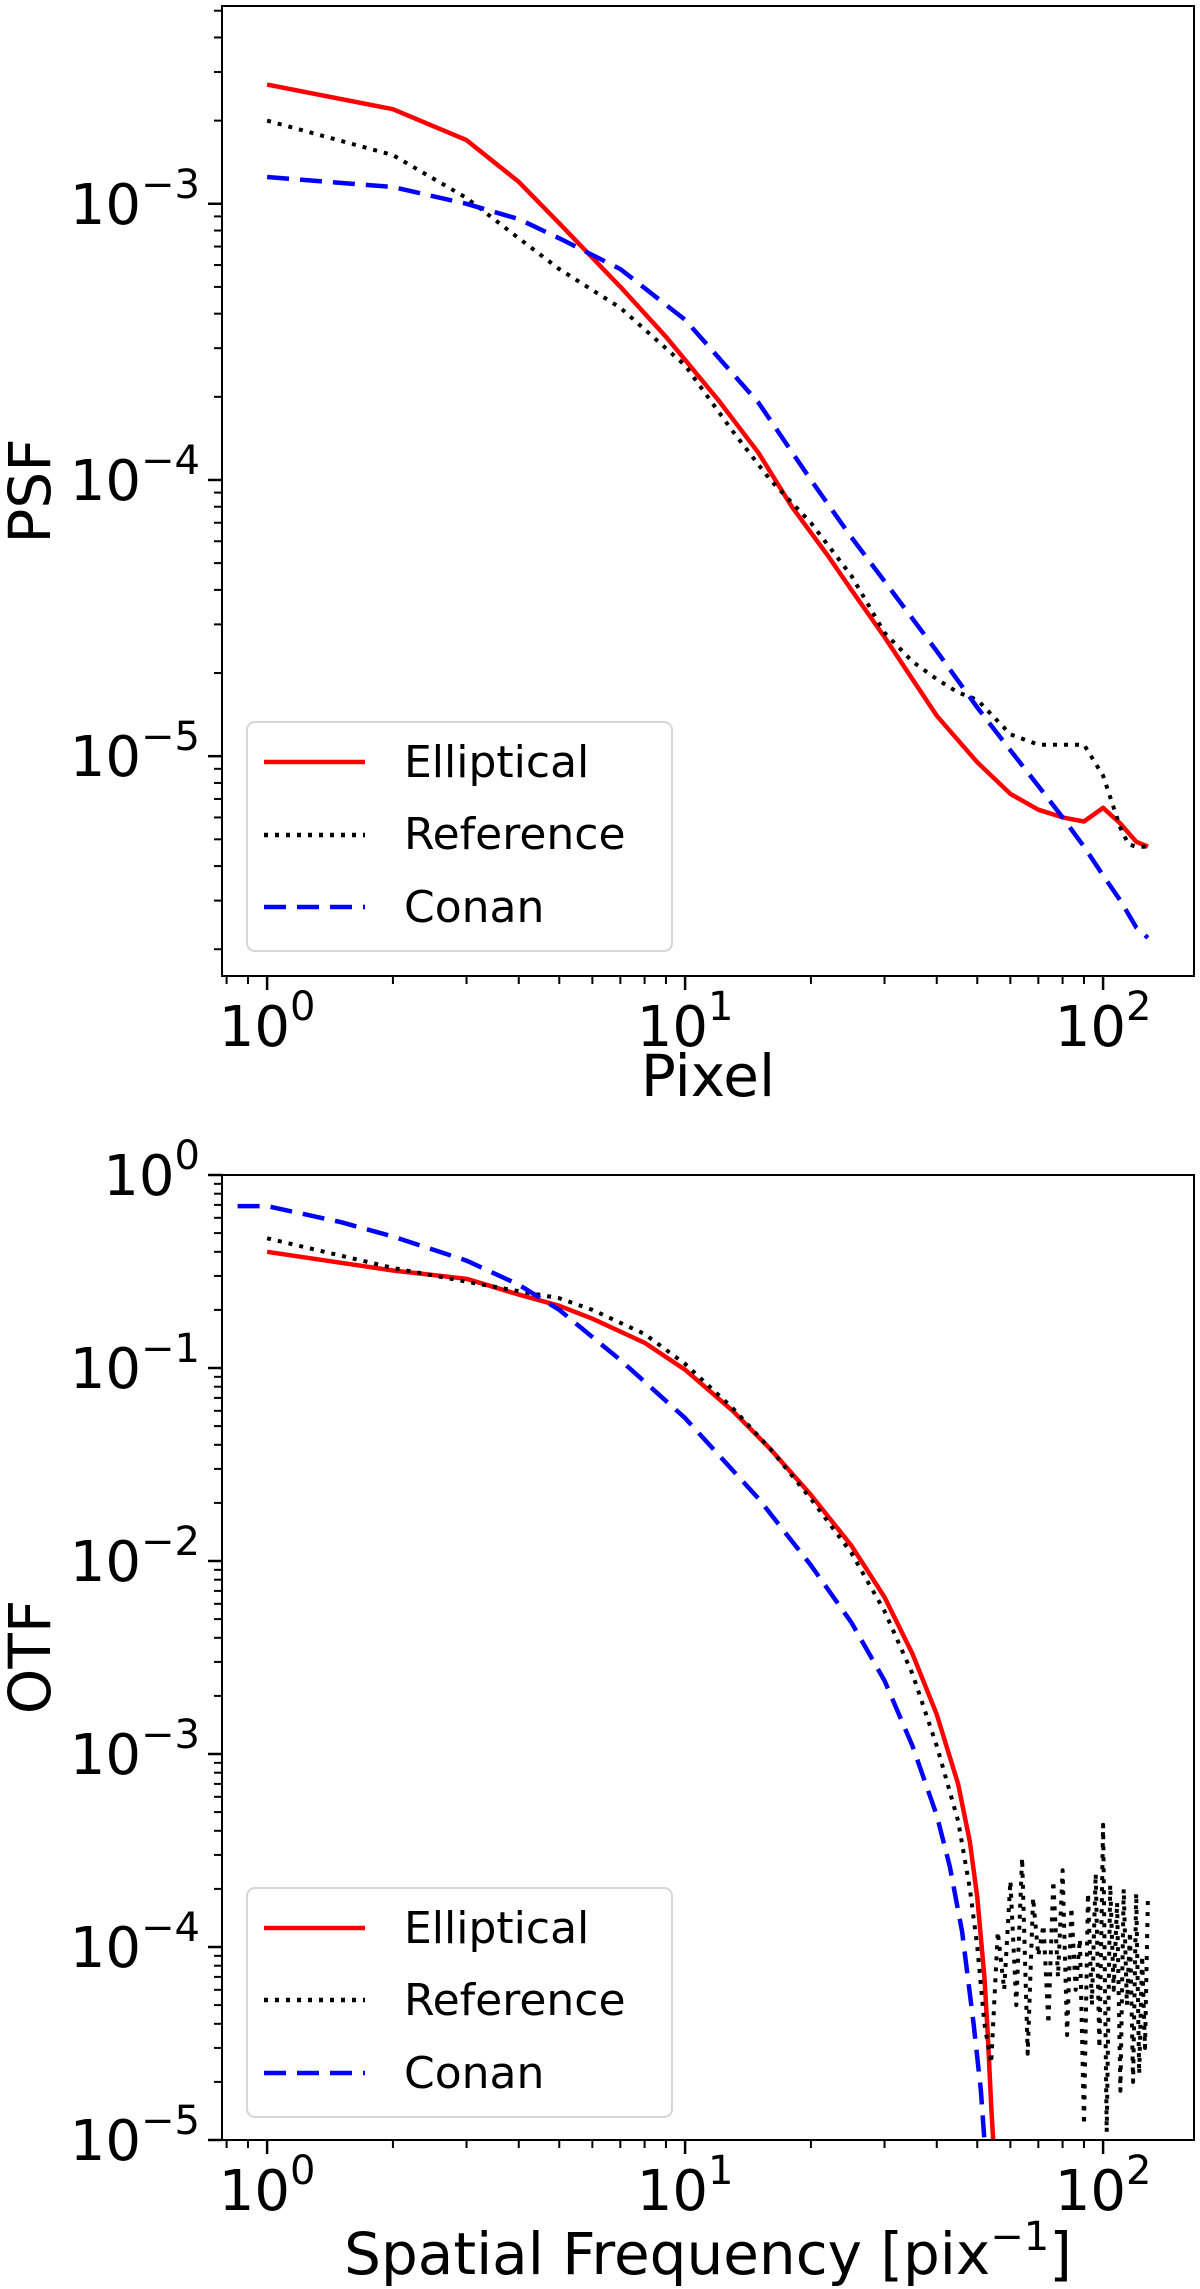  Describe the element at coordinates (1019, 2237) in the screenshot. I see `otf-xlabel-sup: −1` at that location.